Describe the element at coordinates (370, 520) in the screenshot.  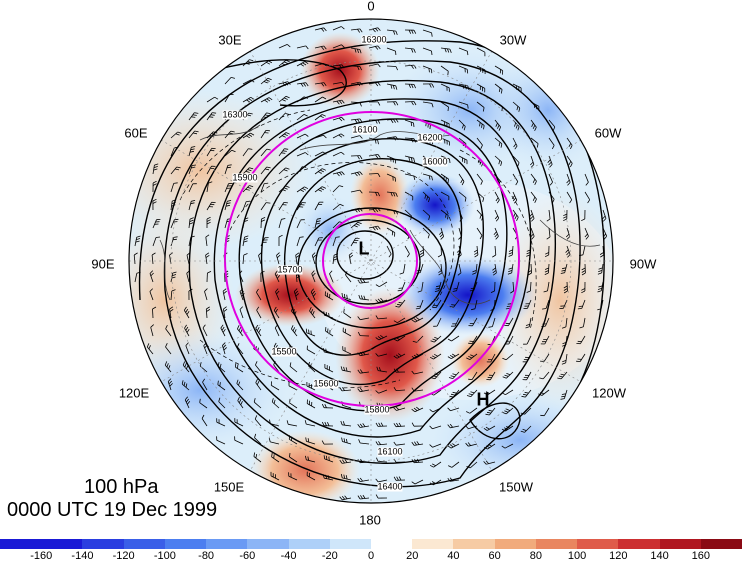
I see `longitude-label-180: 180` at that location.